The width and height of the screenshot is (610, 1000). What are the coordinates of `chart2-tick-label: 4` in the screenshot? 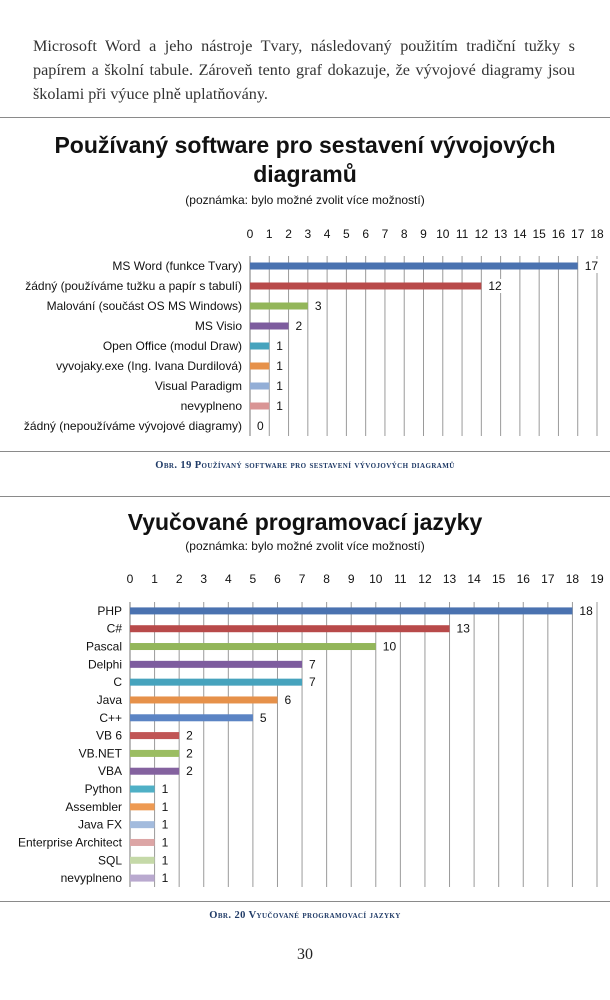 It's located at (228, 579).